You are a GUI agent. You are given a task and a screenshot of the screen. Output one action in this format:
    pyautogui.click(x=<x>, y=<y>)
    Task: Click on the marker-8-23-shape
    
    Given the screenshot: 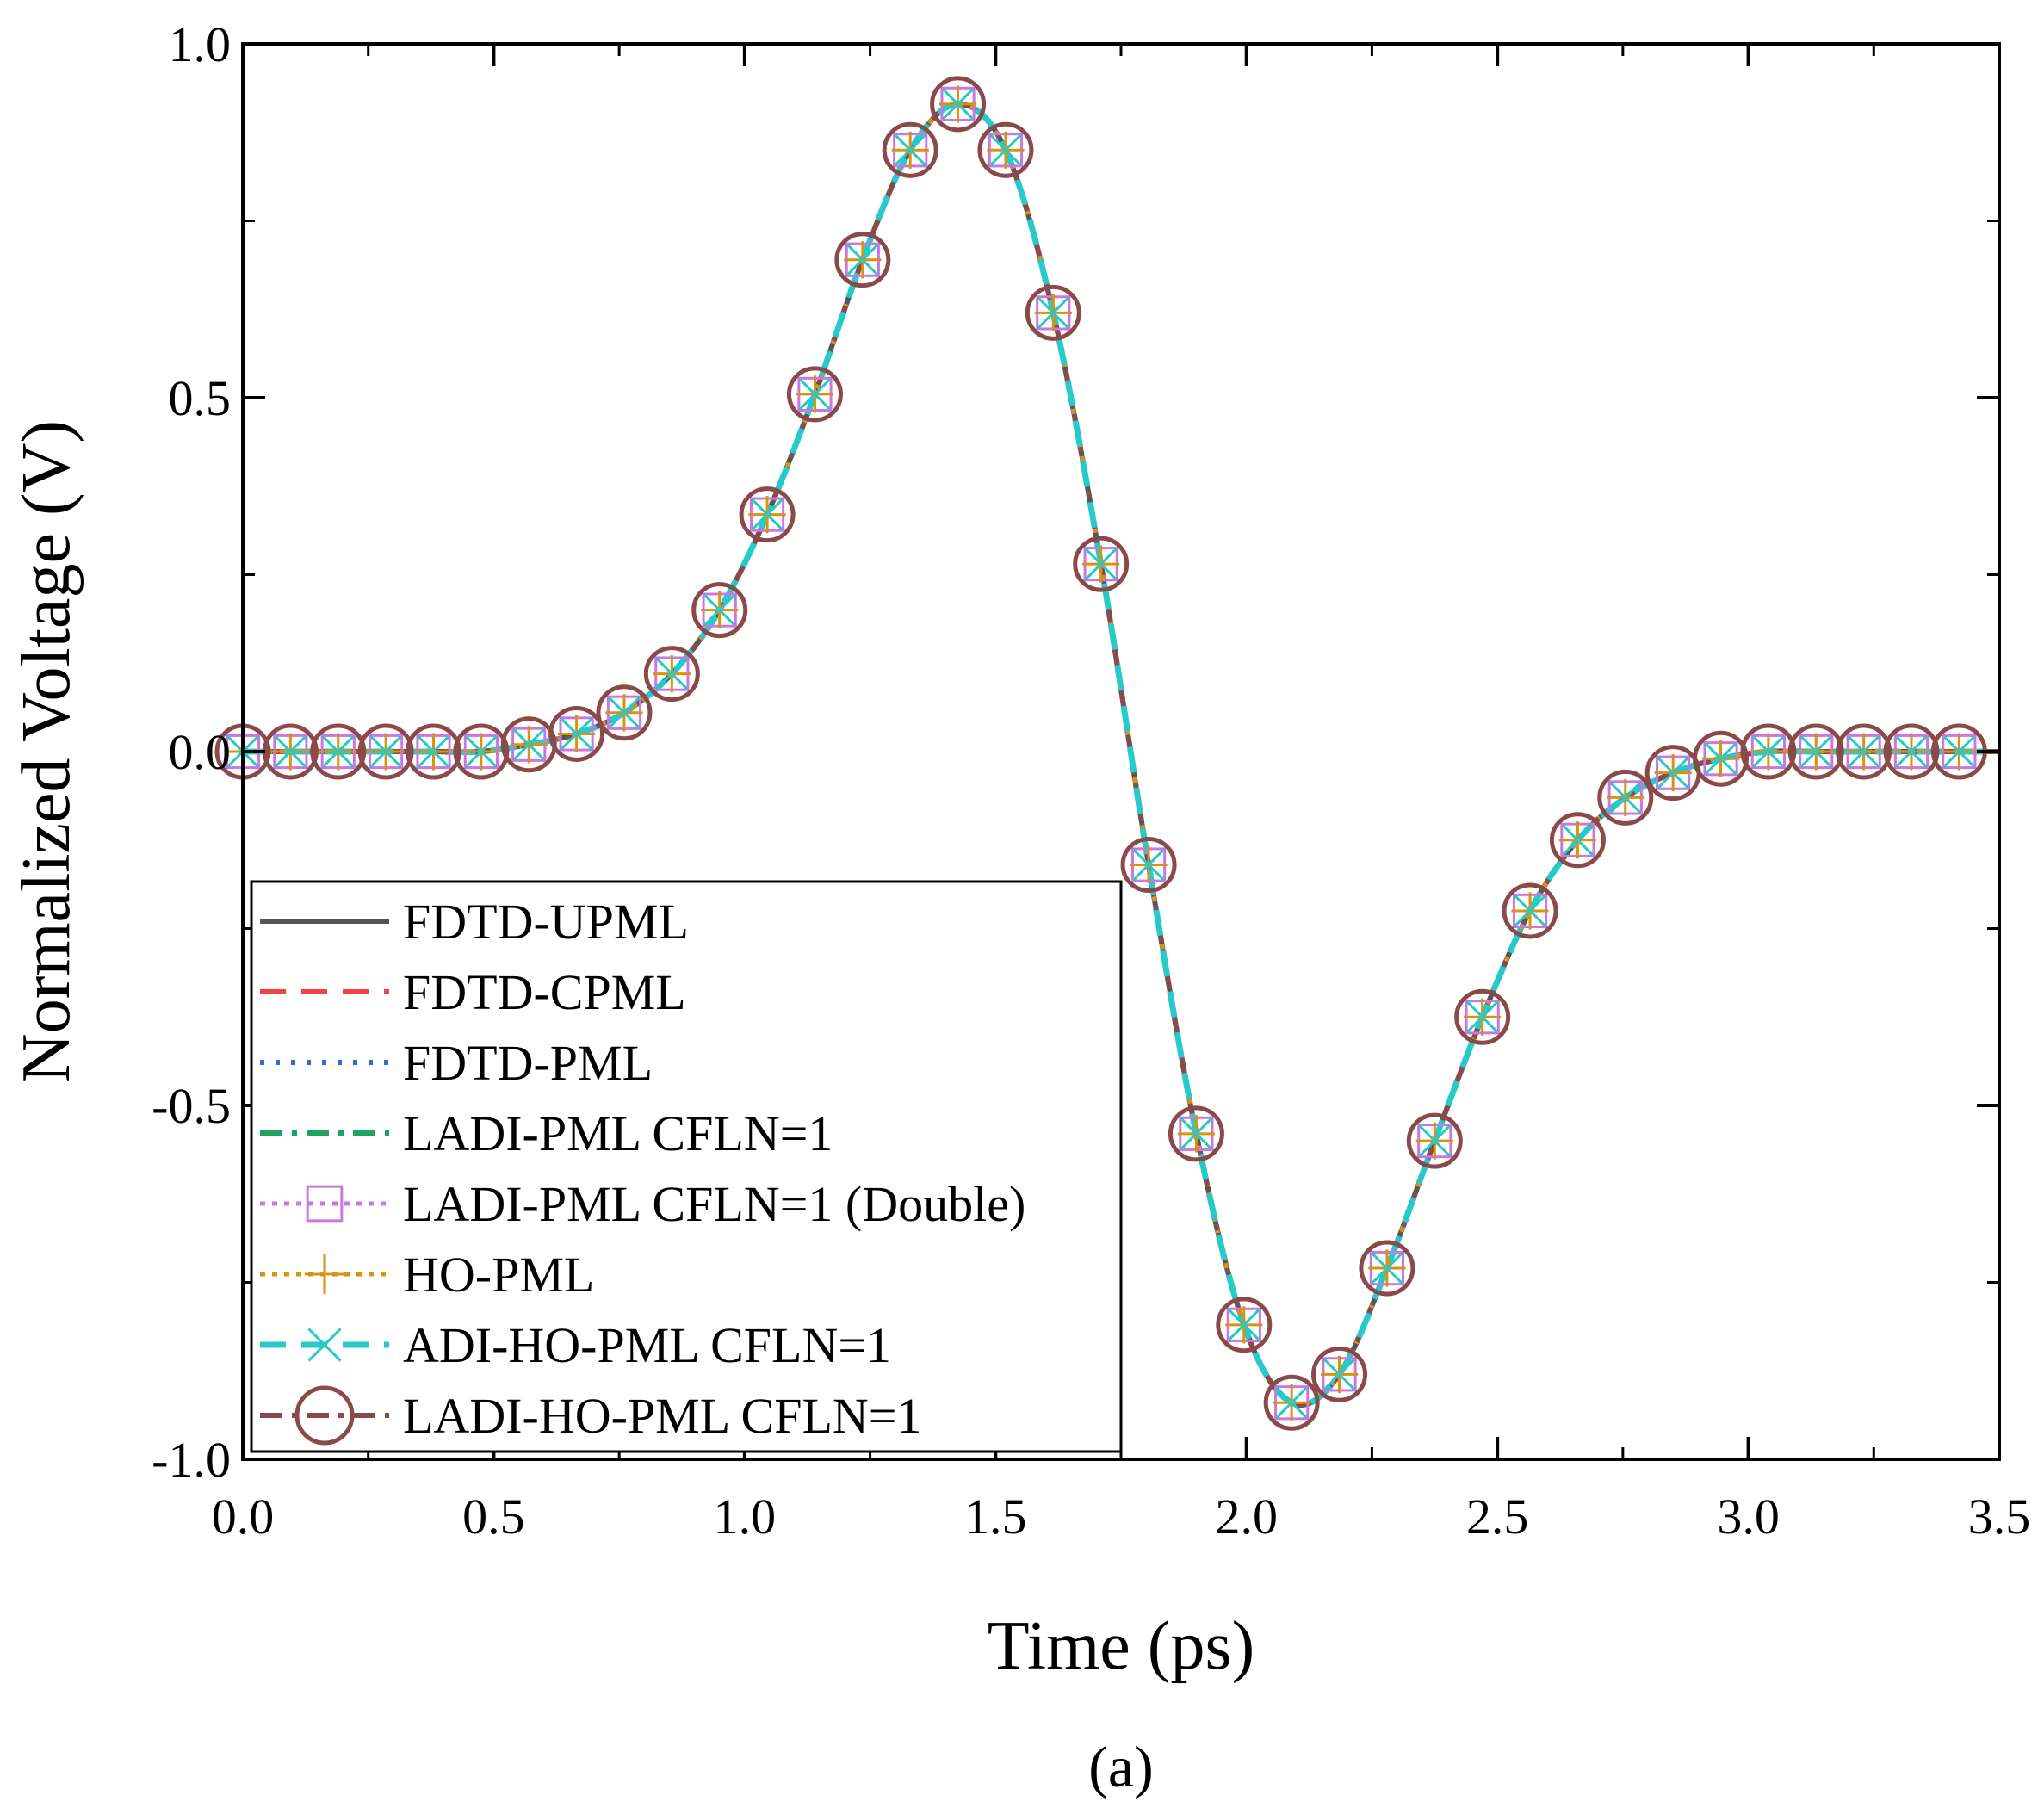 What is the action you would take?
    pyautogui.click(x=1339, y=1374)
    